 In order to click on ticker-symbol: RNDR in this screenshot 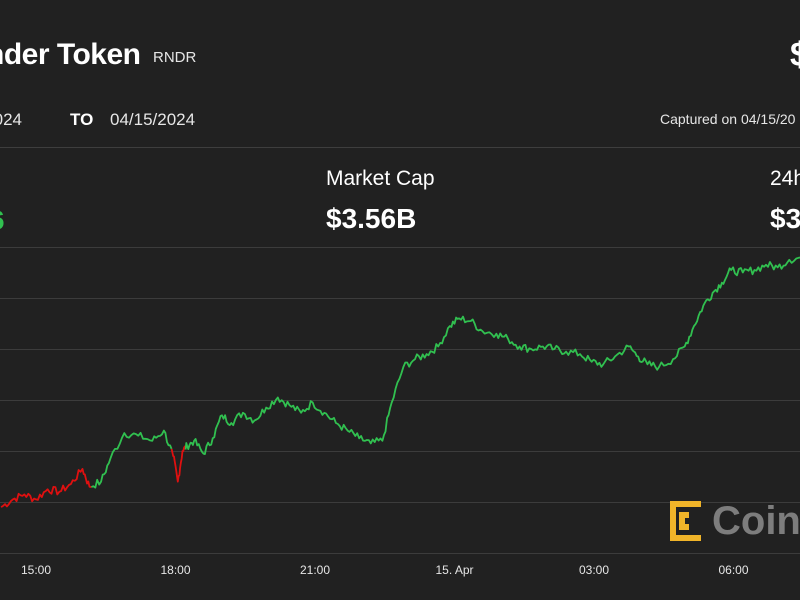, I will do `click(175, 57)`.